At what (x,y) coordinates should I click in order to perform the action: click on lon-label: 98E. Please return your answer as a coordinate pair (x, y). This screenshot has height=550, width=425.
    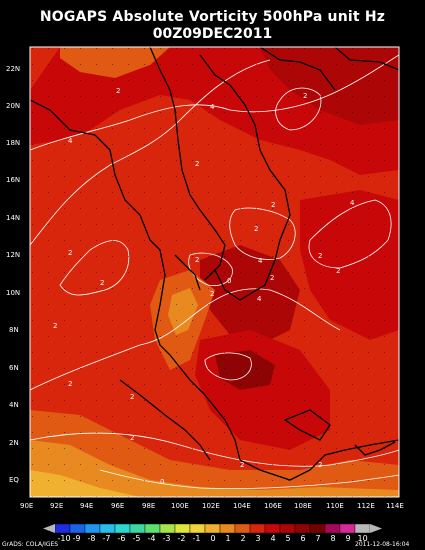
    Looking at the image, I should click on (149, 506).